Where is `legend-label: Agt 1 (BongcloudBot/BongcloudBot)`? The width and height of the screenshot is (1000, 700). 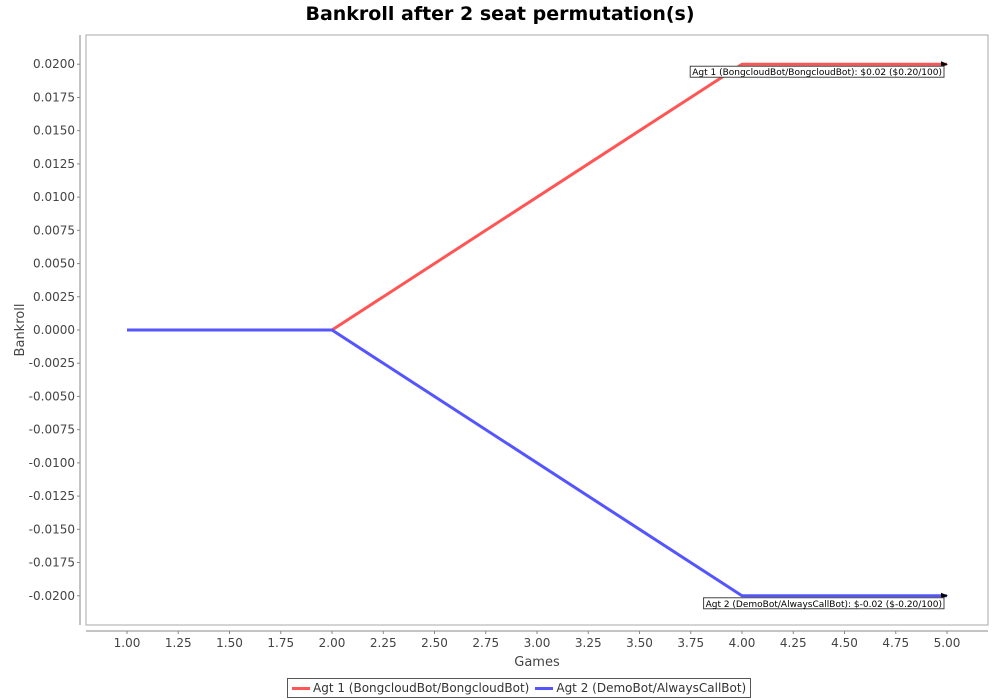
legend-label: Agt 1 (BongcloudBot/BongcloudBot) is located at coordinates (421, 688).